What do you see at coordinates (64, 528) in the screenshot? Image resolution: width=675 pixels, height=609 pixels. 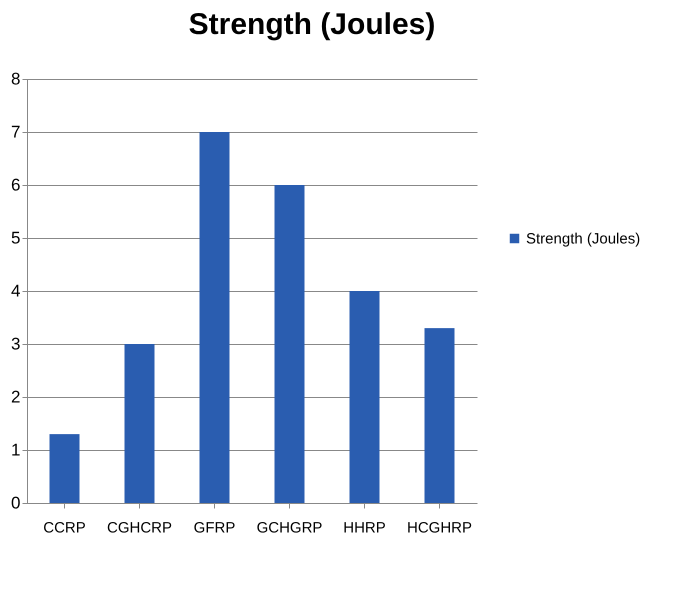 I see `x-tick-label: CCRP` at bounding box center [64, 528].